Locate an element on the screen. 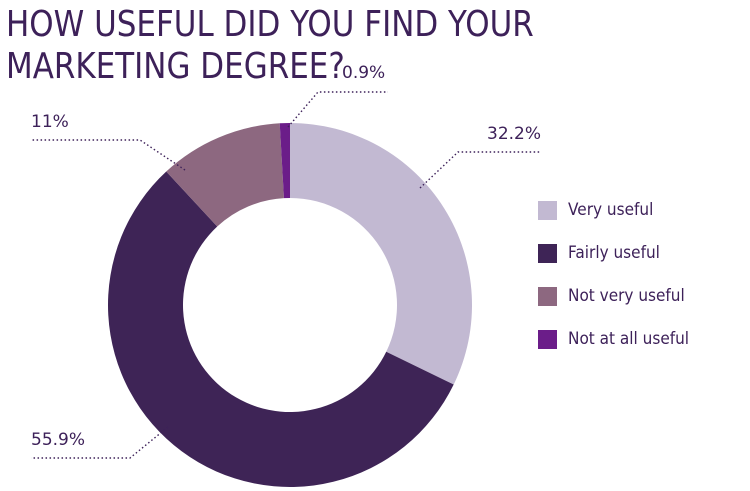  data-label-not-at-all-useful: 0.9% is located at coordinates (363, 73).